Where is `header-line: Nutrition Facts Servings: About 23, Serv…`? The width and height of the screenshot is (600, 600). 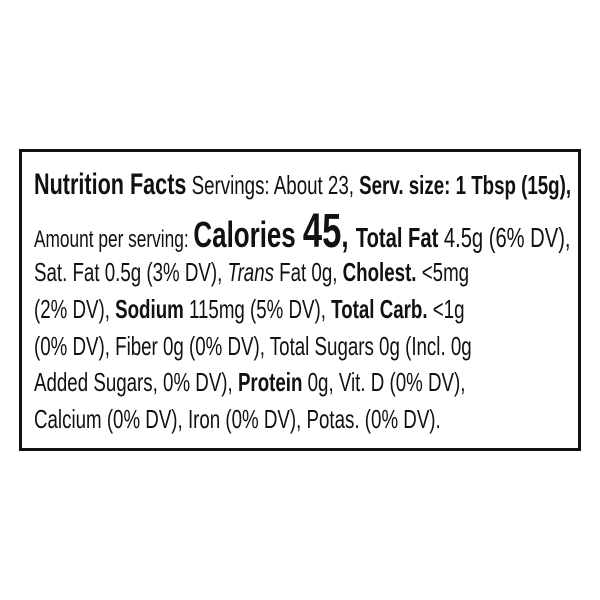
header-line: Nutrition Facts Servings: About 23, Serv… is located at coordinates (302, 185).